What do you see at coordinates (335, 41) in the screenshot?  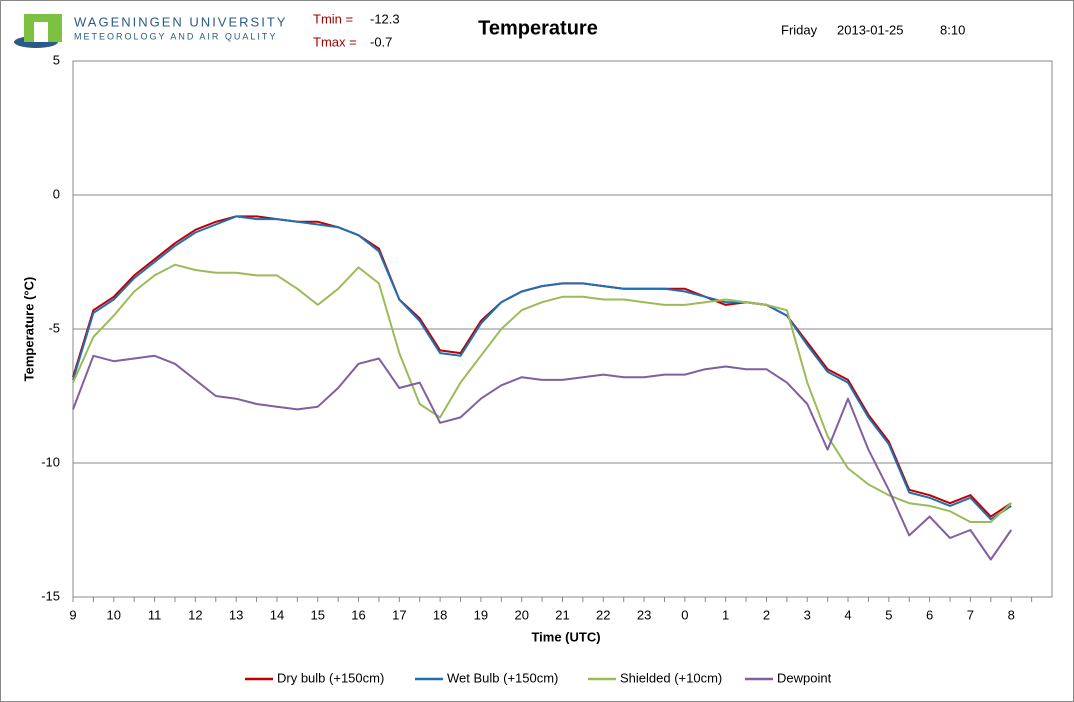 I see `tmax-label: Tmax =` at bounding box center [335, 41].